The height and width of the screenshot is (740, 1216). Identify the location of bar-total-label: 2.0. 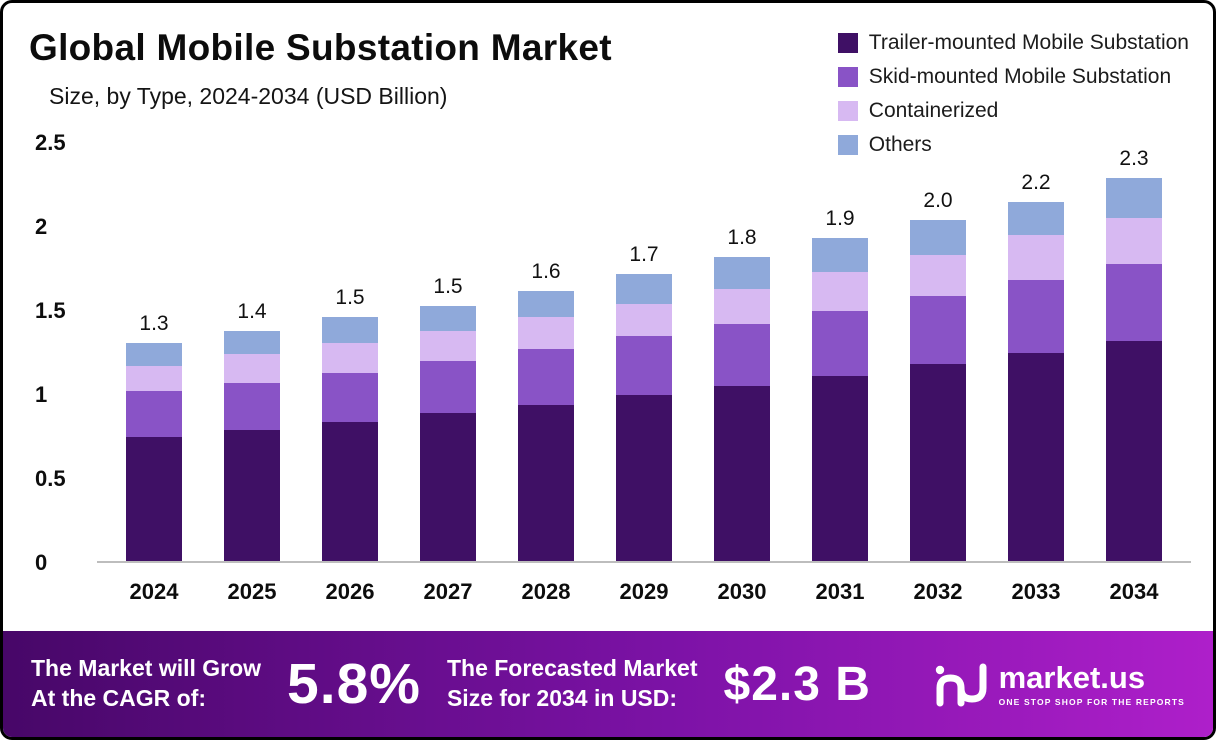
(938, 200).